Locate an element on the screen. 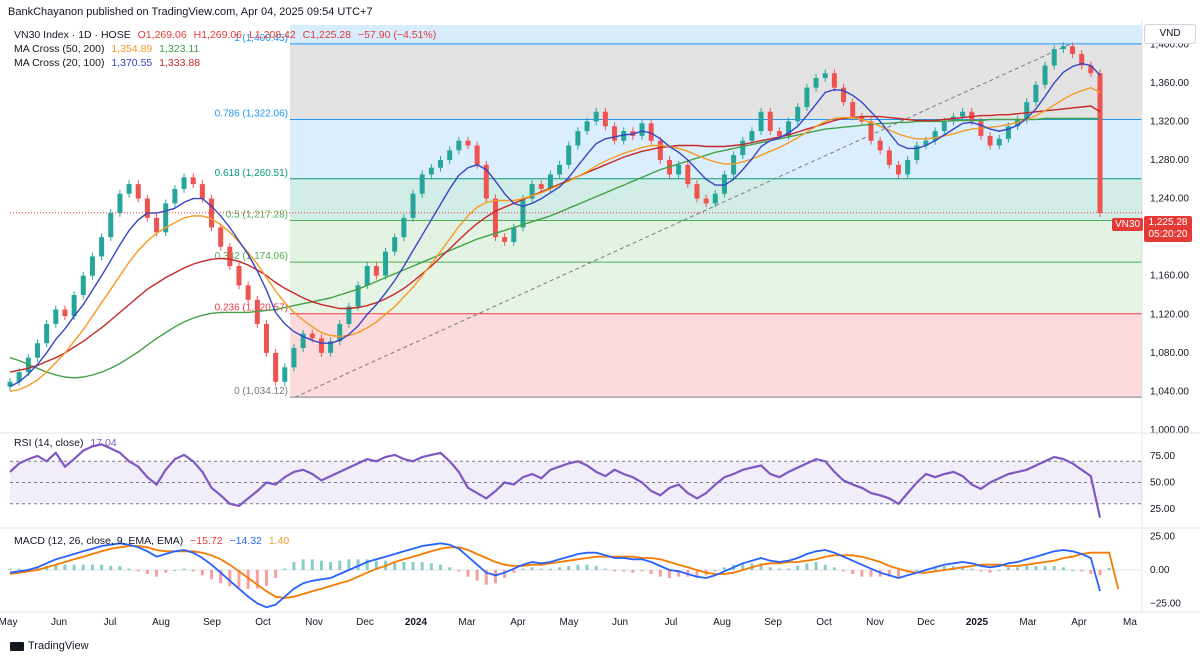  fib-level-label: 0.786 (1,322.06) is located at coordinates (251, 113).